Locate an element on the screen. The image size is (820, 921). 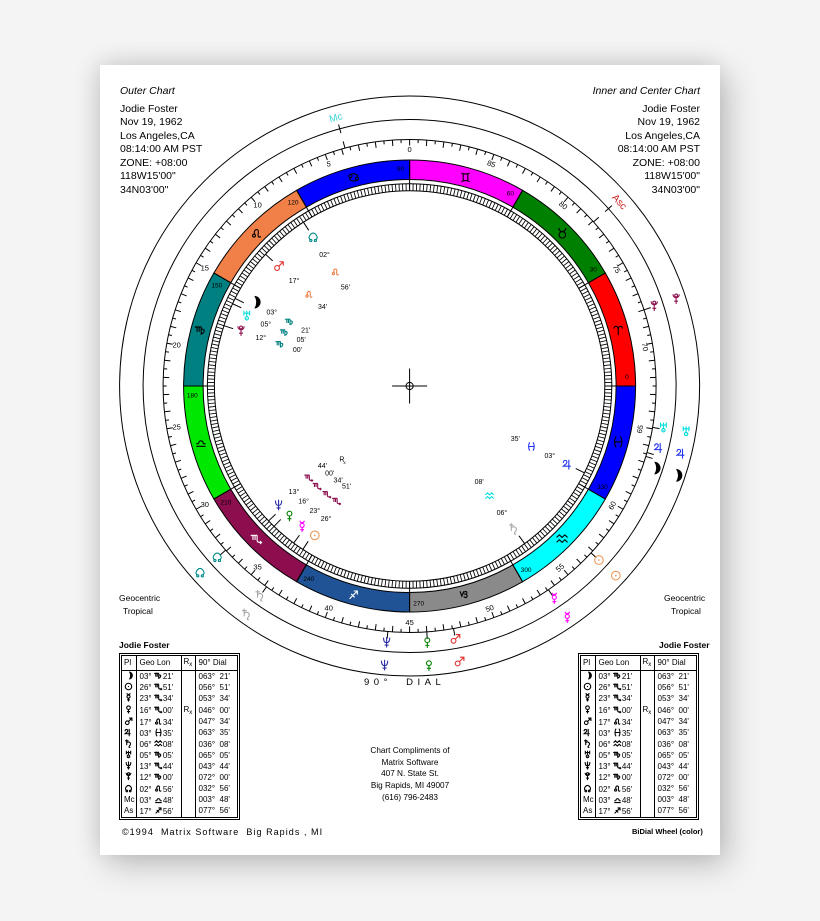
svg-text: 25 is located at coordinates (177, 427).